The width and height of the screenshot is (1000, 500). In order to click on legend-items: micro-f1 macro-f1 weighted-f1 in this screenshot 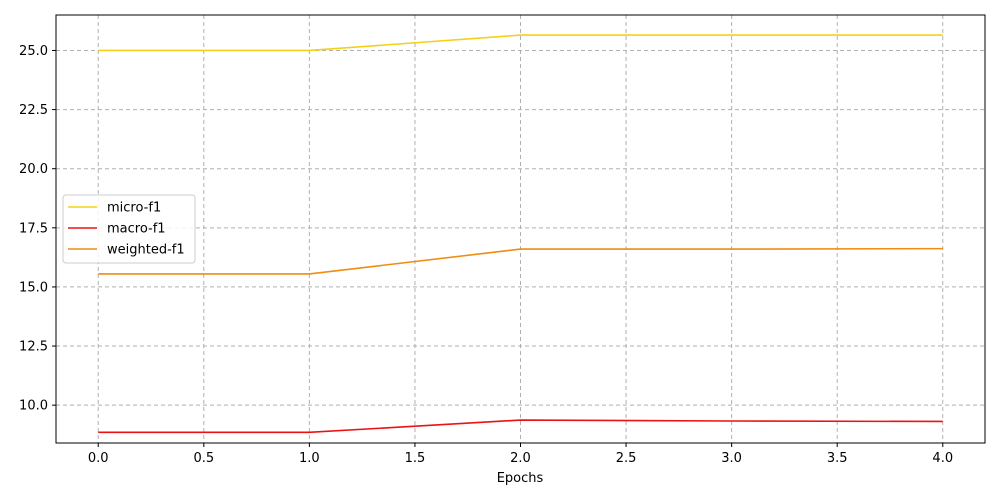, I will do `click(126, 229)`.